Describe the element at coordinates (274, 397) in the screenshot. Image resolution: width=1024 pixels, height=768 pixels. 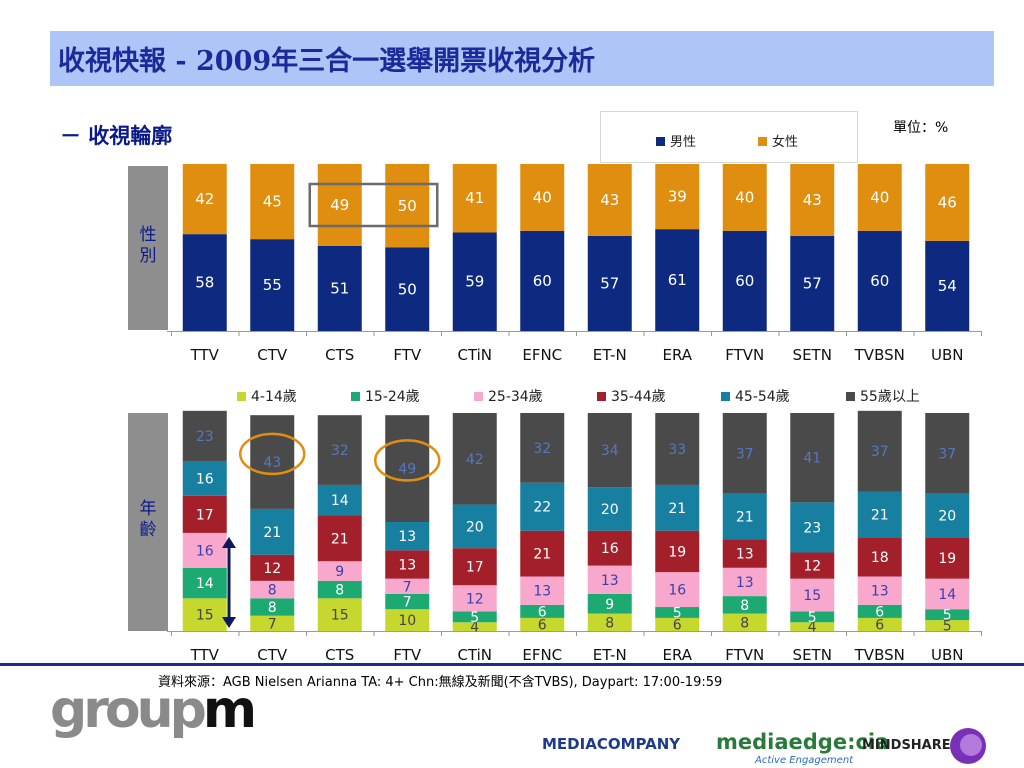
I see `age-legend-label-4-14: 4-14歲` at that location.